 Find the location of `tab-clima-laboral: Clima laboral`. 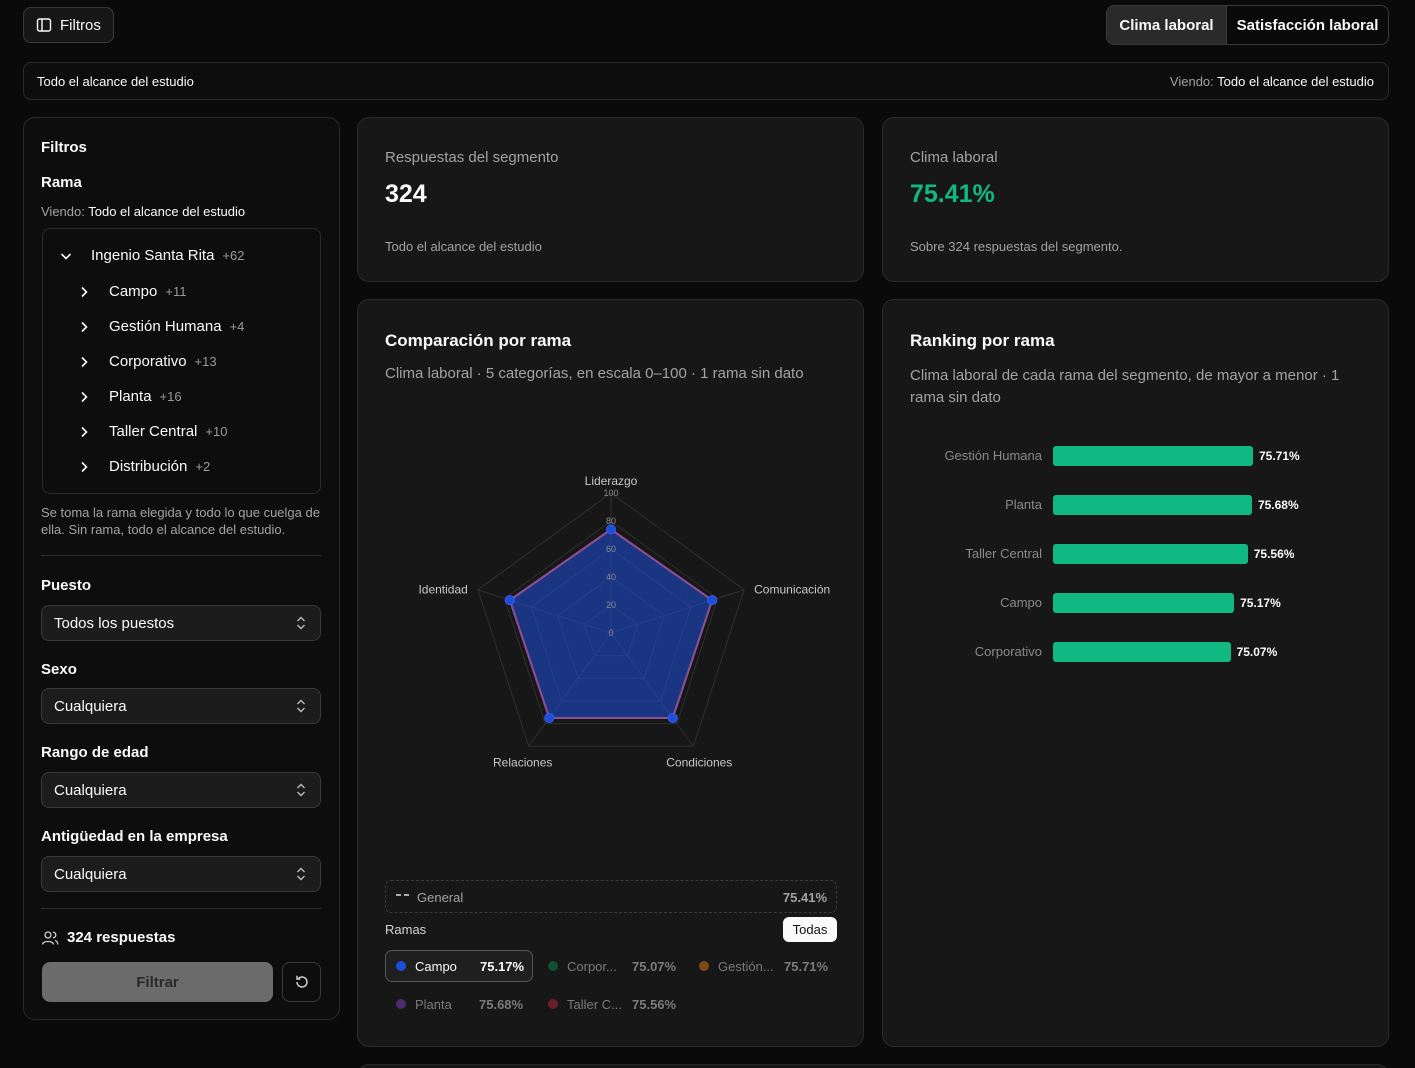

tab-clima-laboral: Clima laboral is located at coordinates (1167, 25).